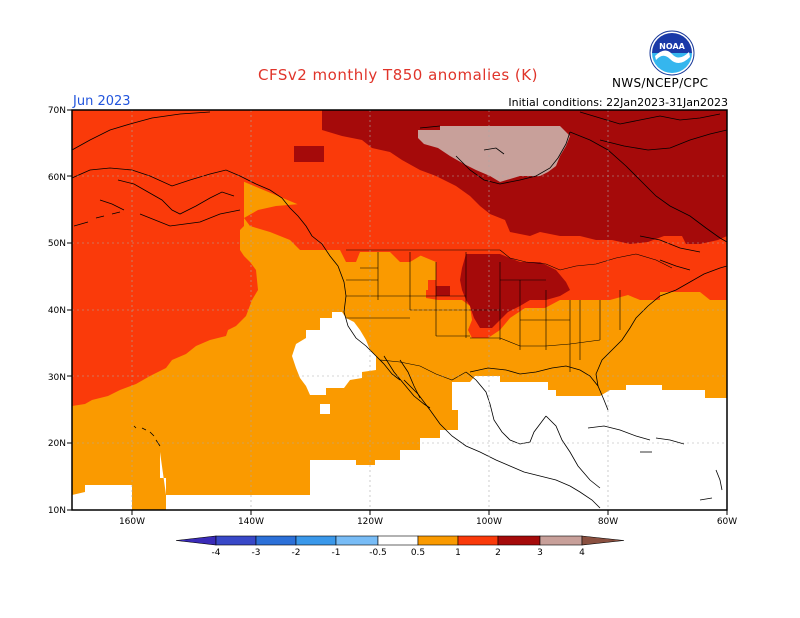  What do you see at coordinates (102, 497) in the screenshot?
I see `anomaly-region-white-south` at bounding box center [102, 497].